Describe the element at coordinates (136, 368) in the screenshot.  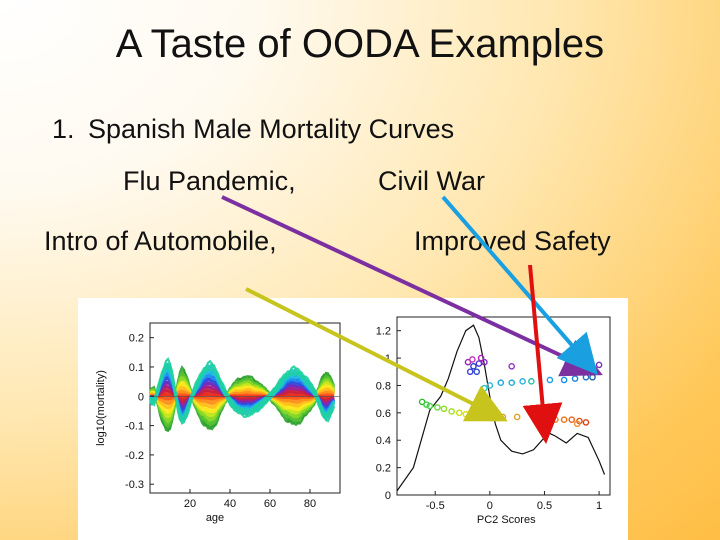
I see `left-y-tick-label: 0.1` at that location.